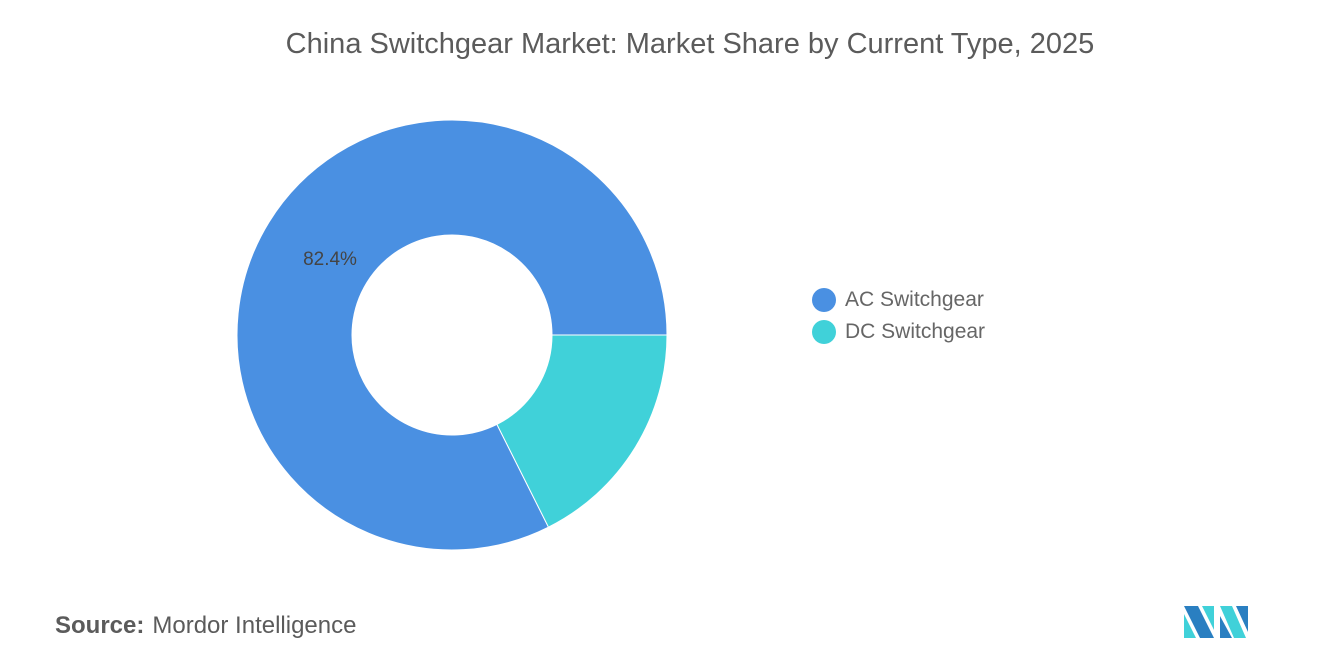 The image size is (1320, 665). What do you see at coordinates (824, 300) in the screenshot?
I see `legend-swatch-ac` at bounding box center [824, 300].